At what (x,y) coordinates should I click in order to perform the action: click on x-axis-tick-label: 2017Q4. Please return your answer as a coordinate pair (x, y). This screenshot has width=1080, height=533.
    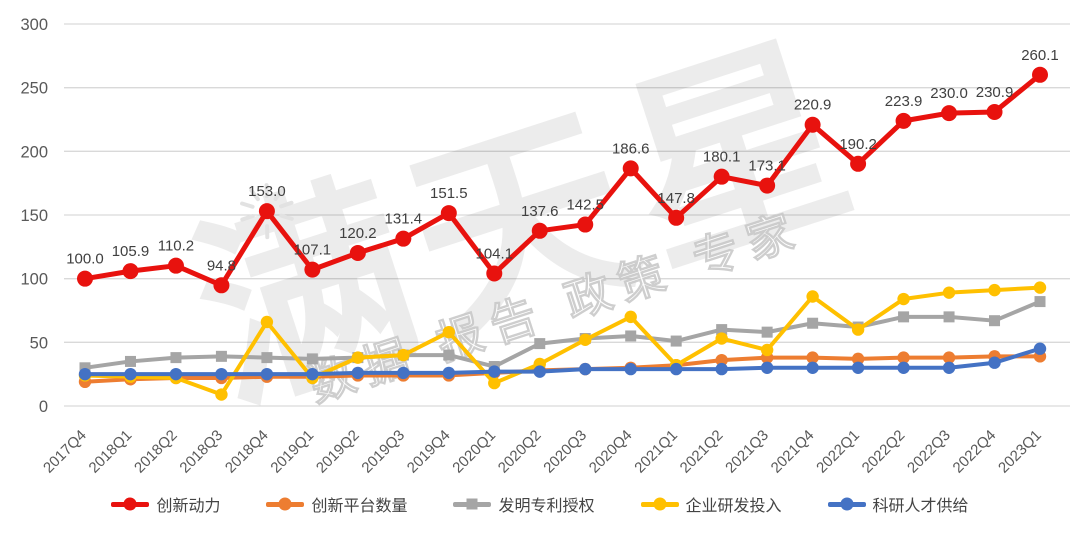
    Looking at the image, I should click on (65, 452).